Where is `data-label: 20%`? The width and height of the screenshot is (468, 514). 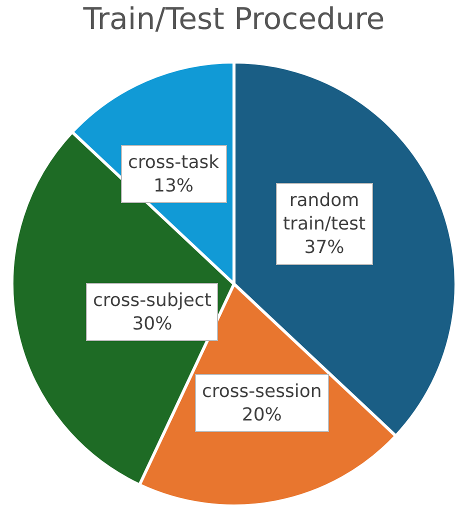 data-label: 20% is located at coordinates (262, 415).